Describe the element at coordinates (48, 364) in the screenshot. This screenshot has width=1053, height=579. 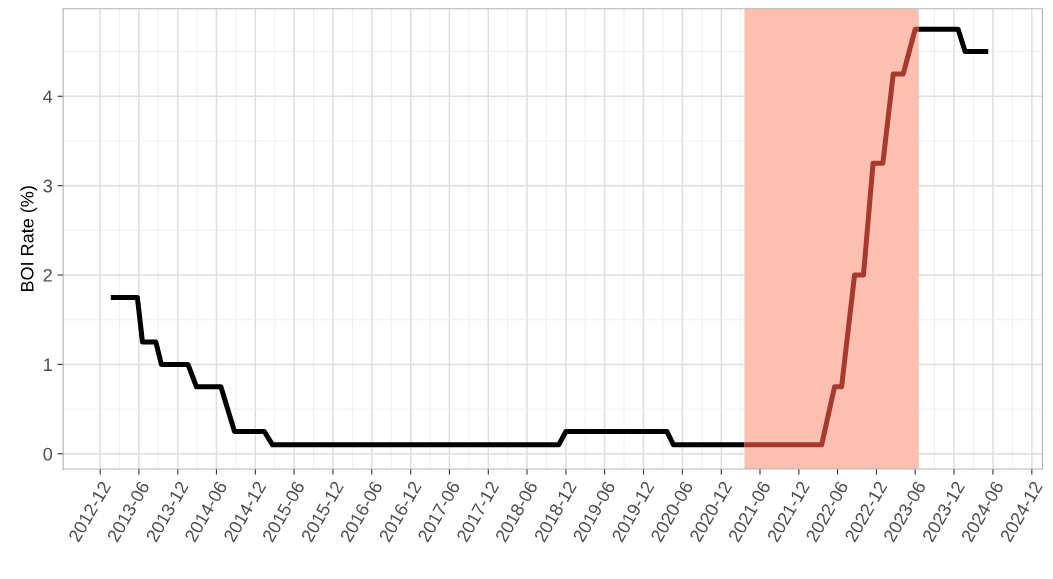
I see `y-tick-label: 1` at that location.